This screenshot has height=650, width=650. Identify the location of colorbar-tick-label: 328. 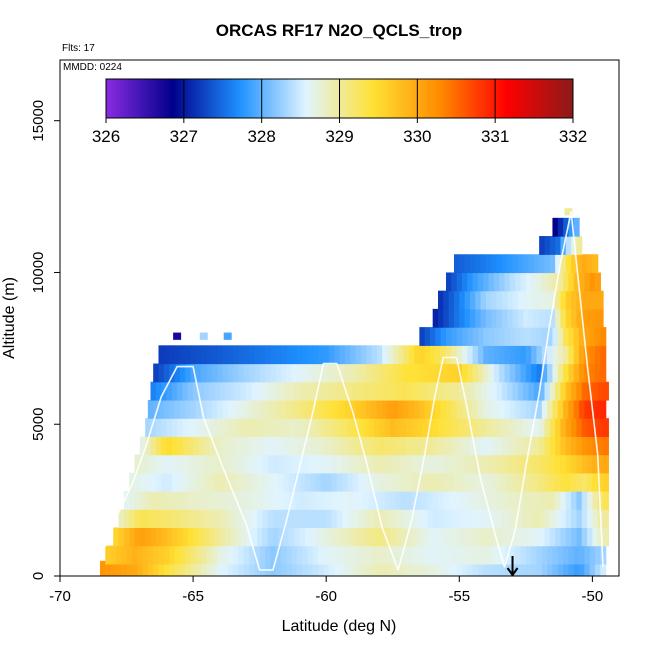
(261, 136).